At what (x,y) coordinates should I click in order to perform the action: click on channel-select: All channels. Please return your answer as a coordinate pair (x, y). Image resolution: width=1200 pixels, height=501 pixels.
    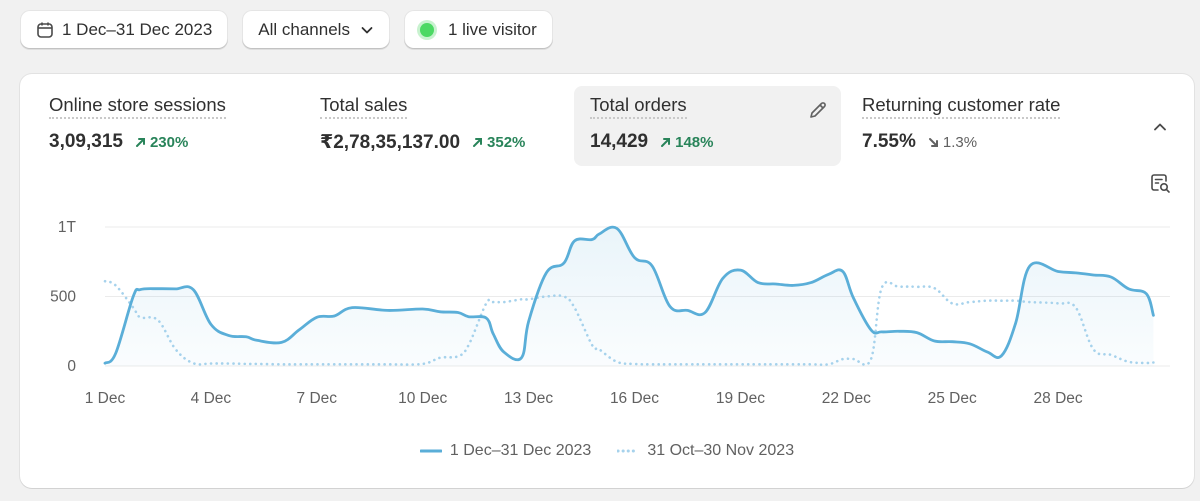
    Looking at the image, I should click on (316, 29).